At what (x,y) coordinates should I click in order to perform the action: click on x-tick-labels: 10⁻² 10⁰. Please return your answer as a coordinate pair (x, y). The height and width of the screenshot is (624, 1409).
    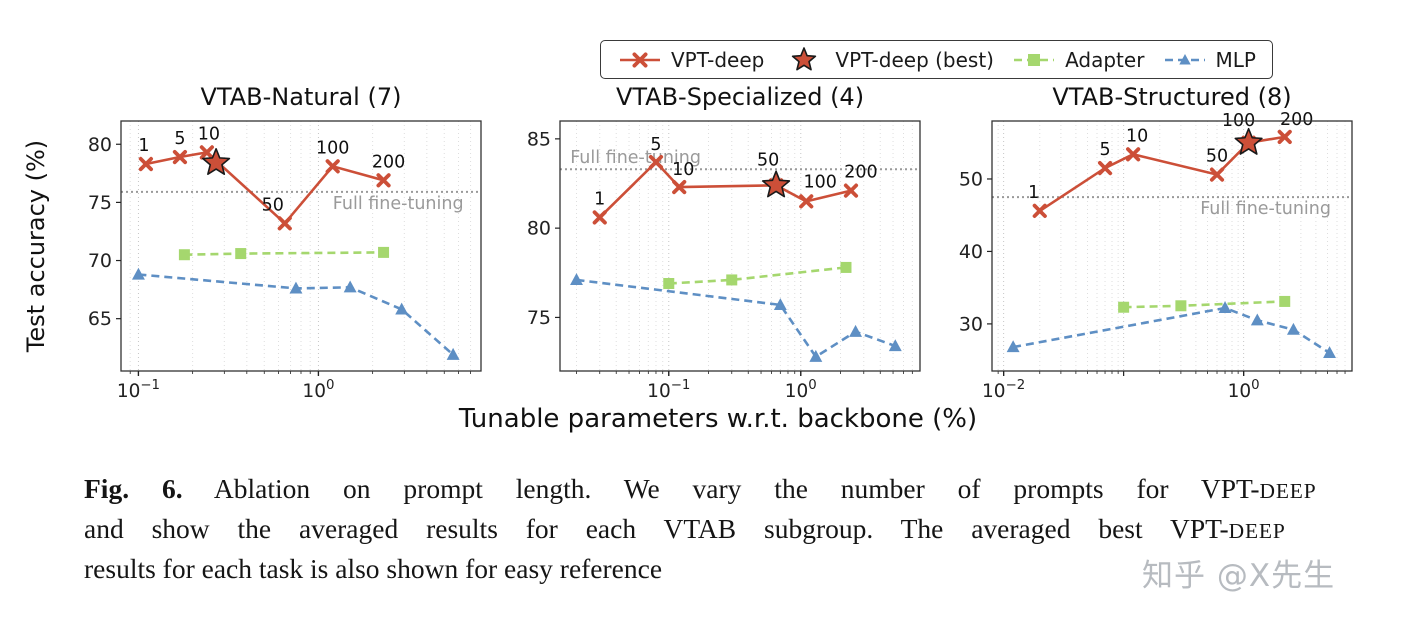
    Looking at the image, I should click on (1121, 386).